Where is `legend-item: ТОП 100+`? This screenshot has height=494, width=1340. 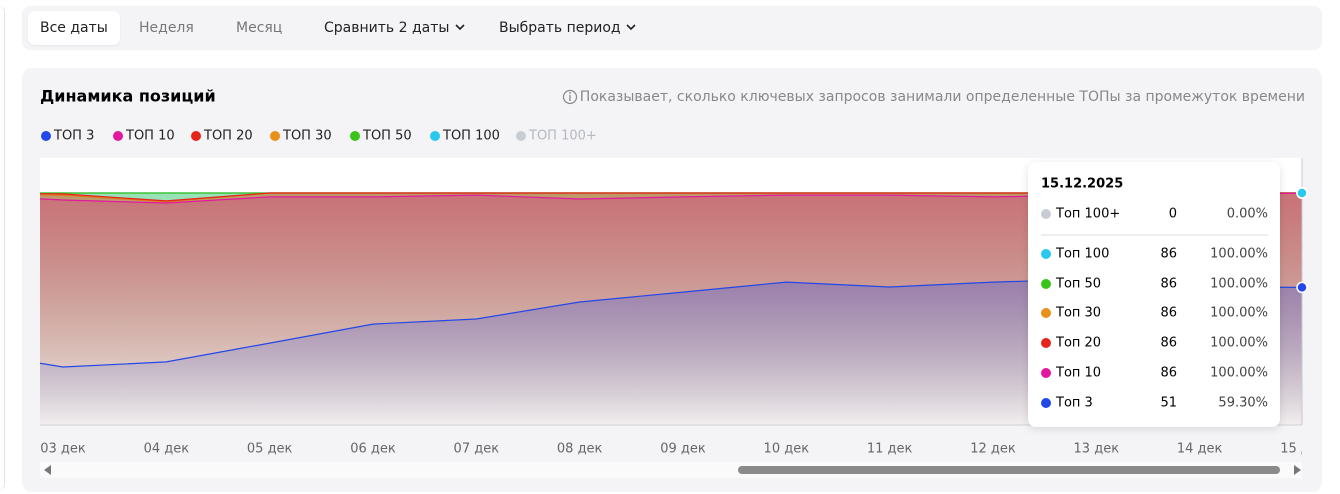
legend-item: ТОП 100+ is located at coordinates (556, 136).